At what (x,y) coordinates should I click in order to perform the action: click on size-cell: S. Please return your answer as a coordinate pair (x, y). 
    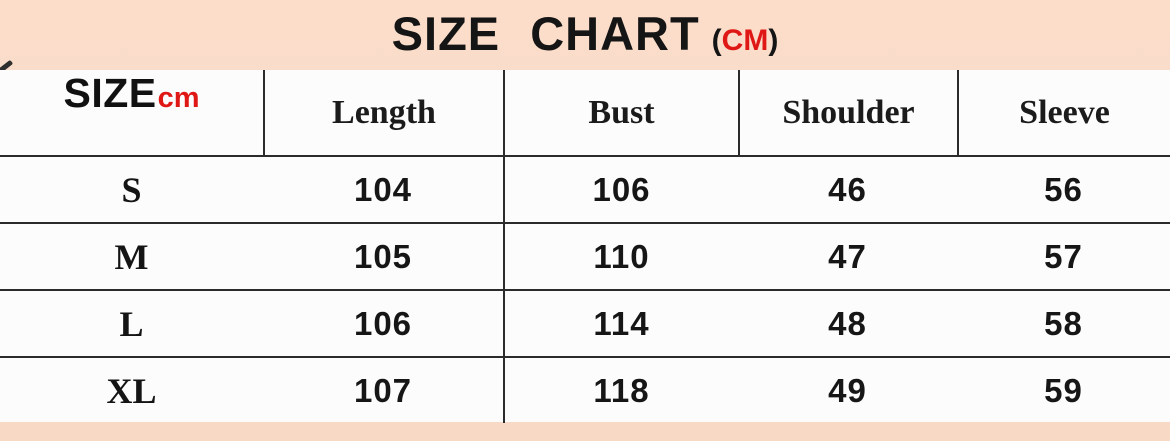
    Looking at the image, I should click on (131, 189).